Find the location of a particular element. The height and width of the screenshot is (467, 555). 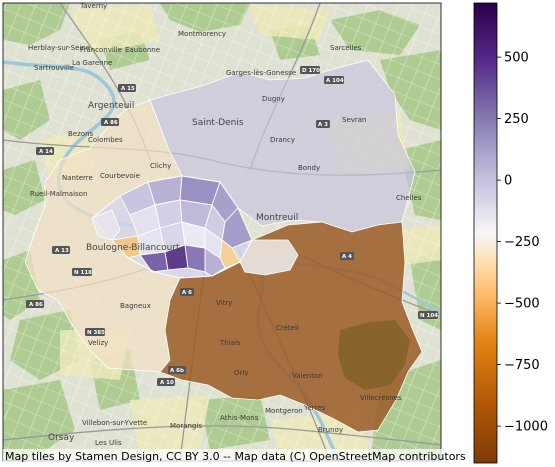

place-label: Courbevoie is located at coordinates (120, 176).